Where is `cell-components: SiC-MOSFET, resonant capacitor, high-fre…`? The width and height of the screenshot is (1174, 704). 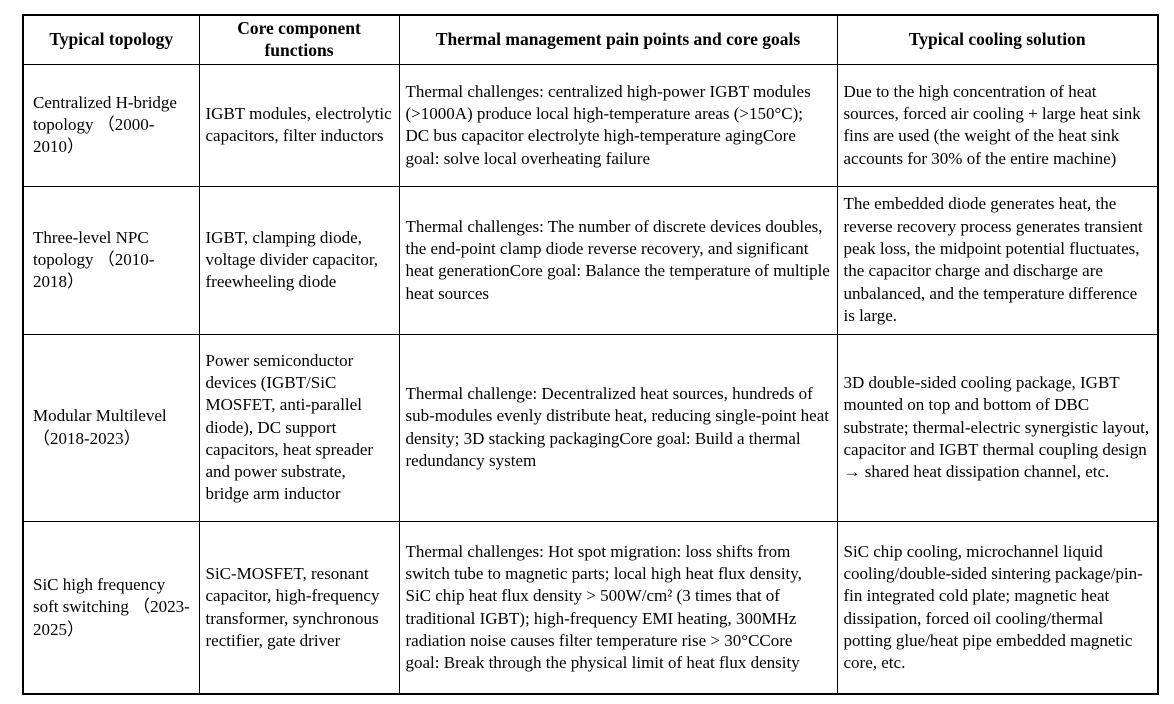 cell-components: SiC-MOSFET, resonant capacitor, high-fre… is located at coordinates (299, 607).